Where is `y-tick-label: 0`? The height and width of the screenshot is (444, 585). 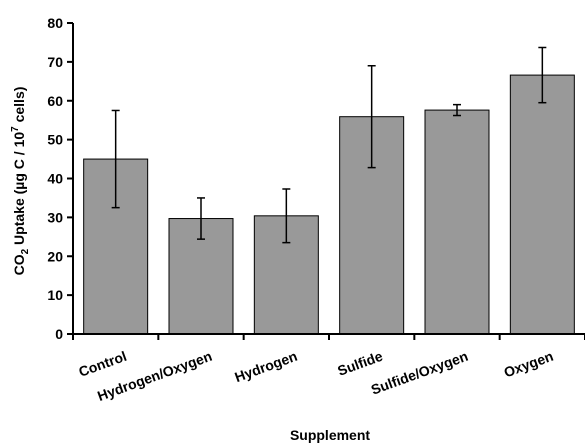 y-tick-label: 0 is located at coordinates (59, 334).